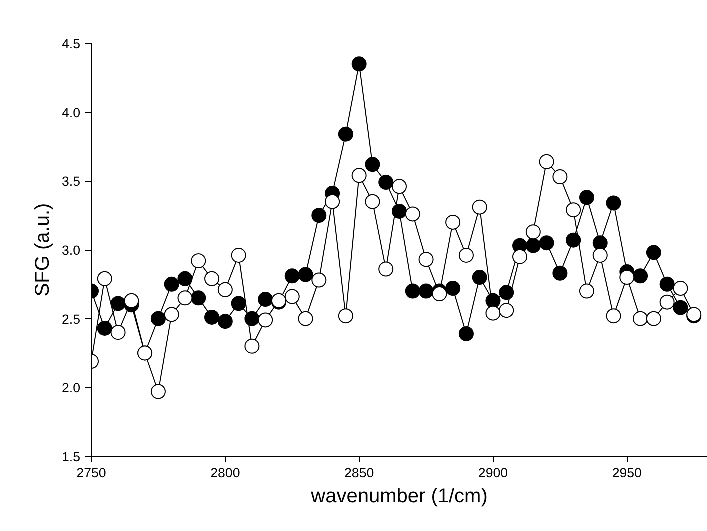  What do you see at coordinates (71, 112) in the screenshot?
I see `y-tick-label: 4.0` at bounding box center [71, 112].